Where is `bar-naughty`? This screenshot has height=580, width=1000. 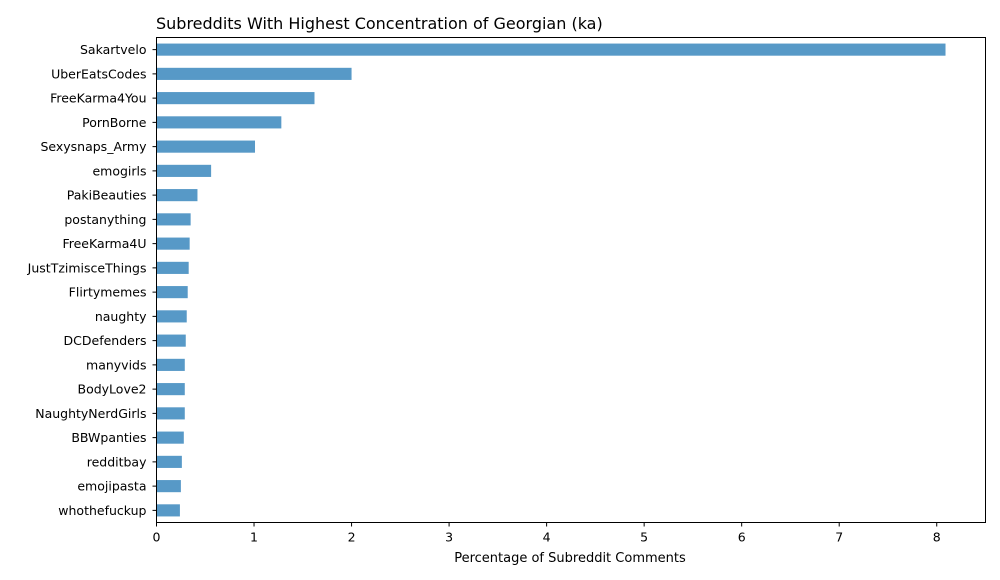
bar-naughty is located at coordinates (171, 316).